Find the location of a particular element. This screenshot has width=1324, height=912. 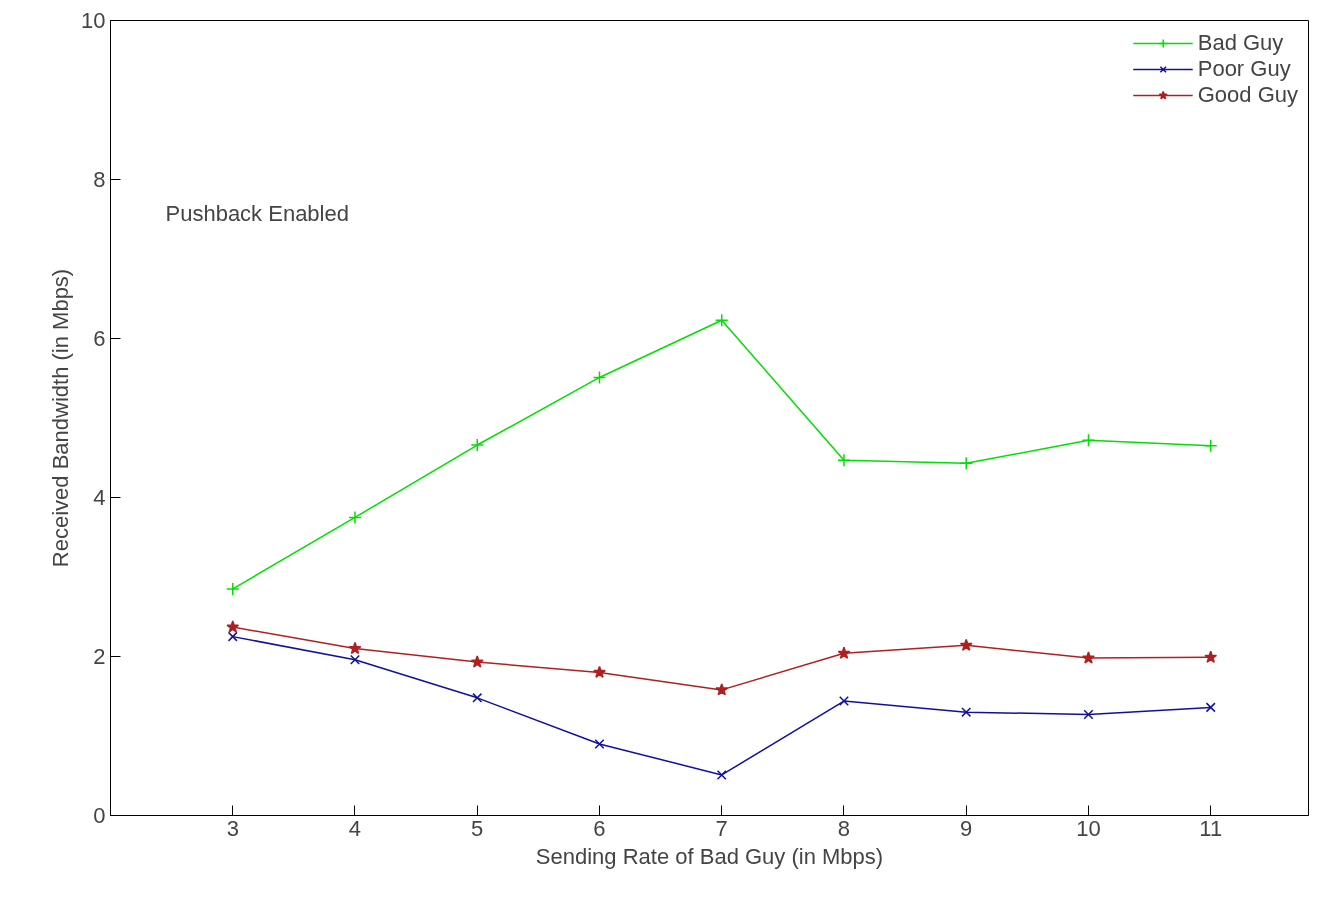

y-axis-title: Received Bandwidth (in Mbps) is located at coordinates (61, 418).